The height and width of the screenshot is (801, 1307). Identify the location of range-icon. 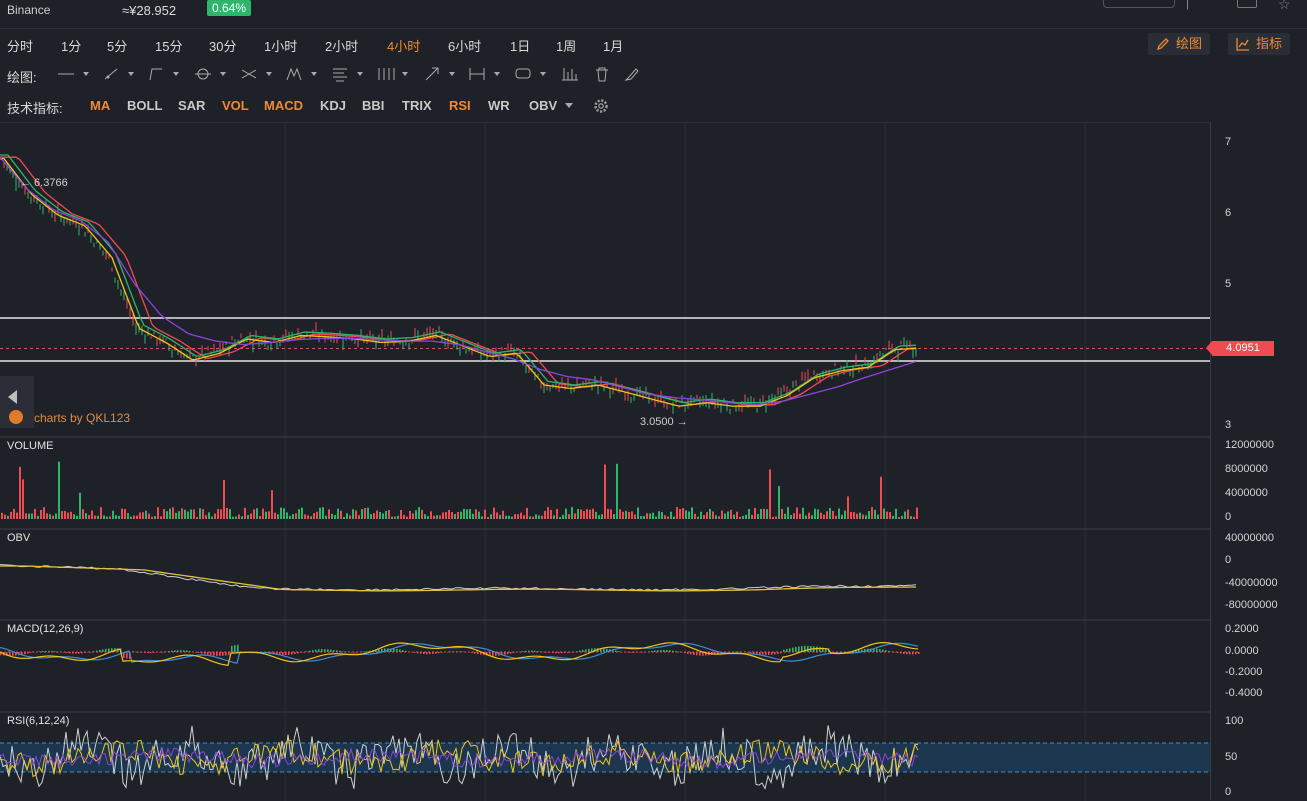
(486, 74).